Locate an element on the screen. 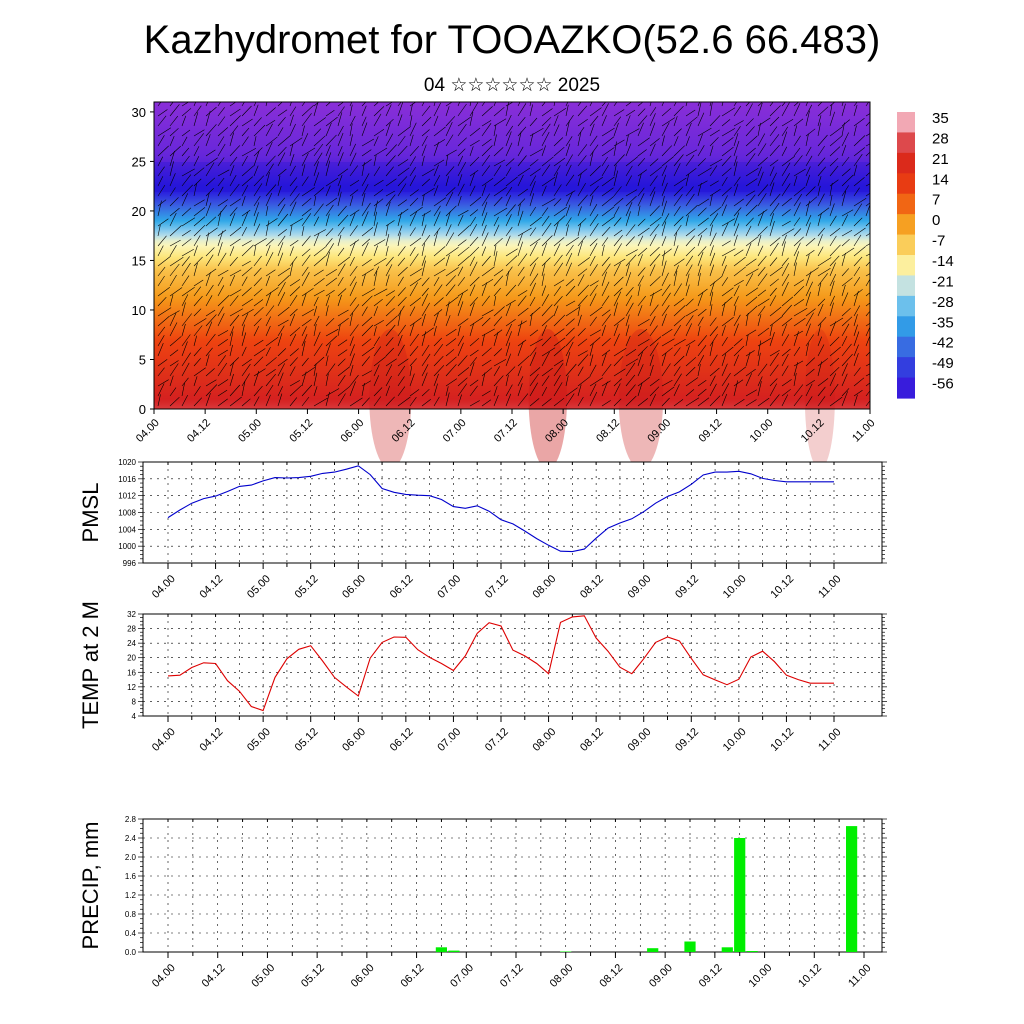  y-tick-label: 2.8 is located at coordinates (131, 819).